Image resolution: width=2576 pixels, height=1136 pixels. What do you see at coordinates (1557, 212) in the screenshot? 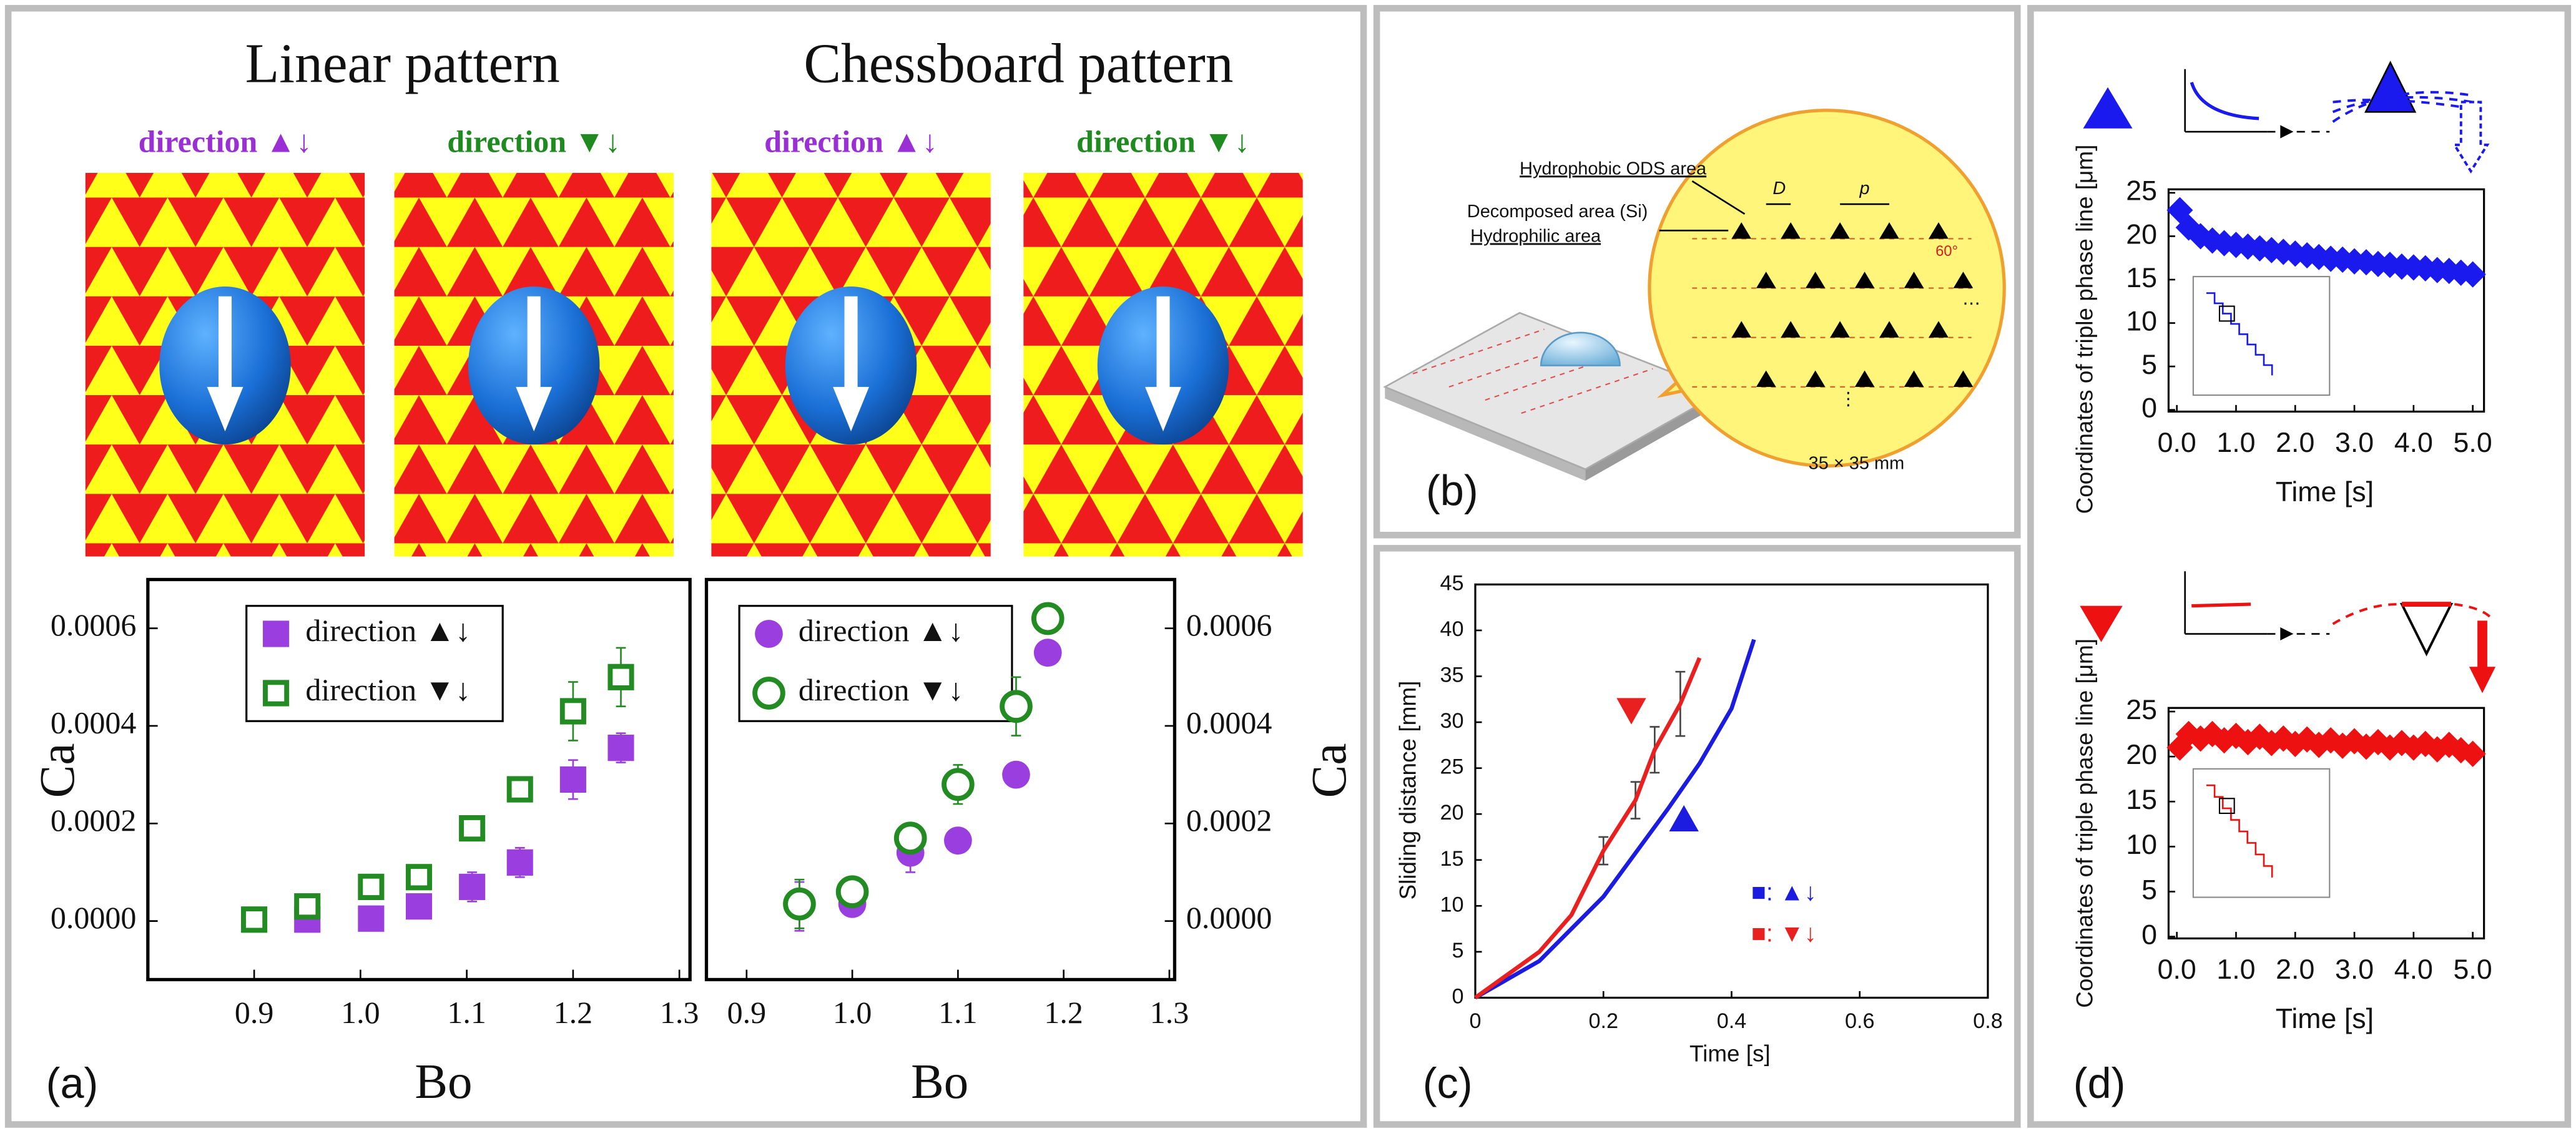
I see `diagram-label: Decomposed area (Si)` at bounding box center [1557, 212].